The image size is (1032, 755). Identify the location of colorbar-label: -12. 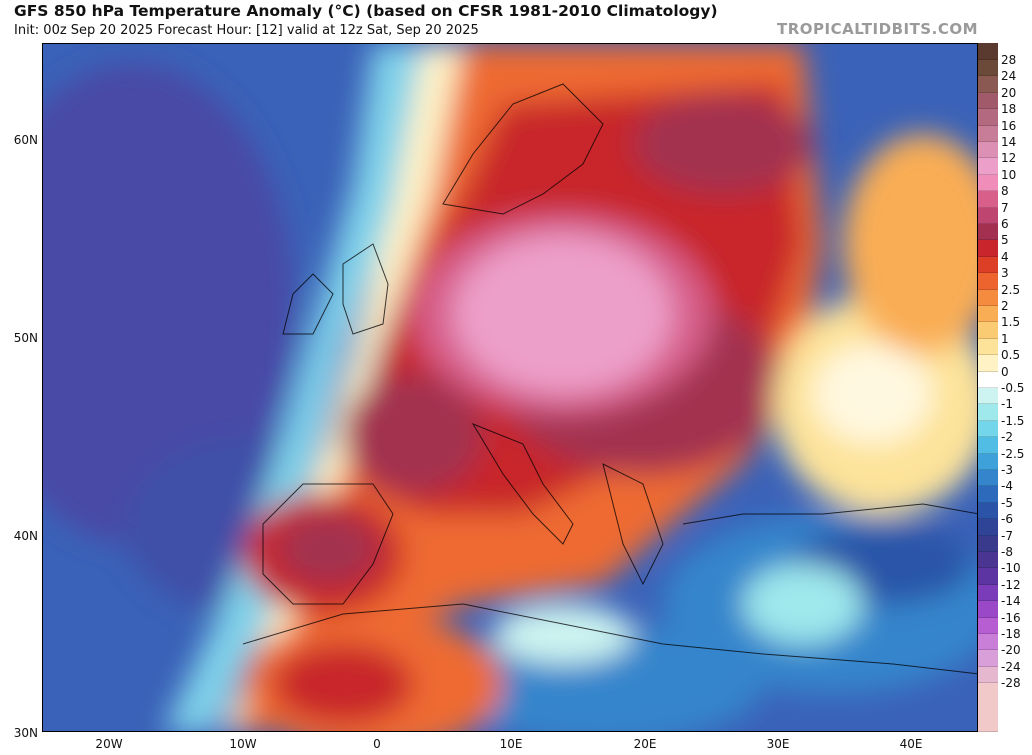
(1011, 584).